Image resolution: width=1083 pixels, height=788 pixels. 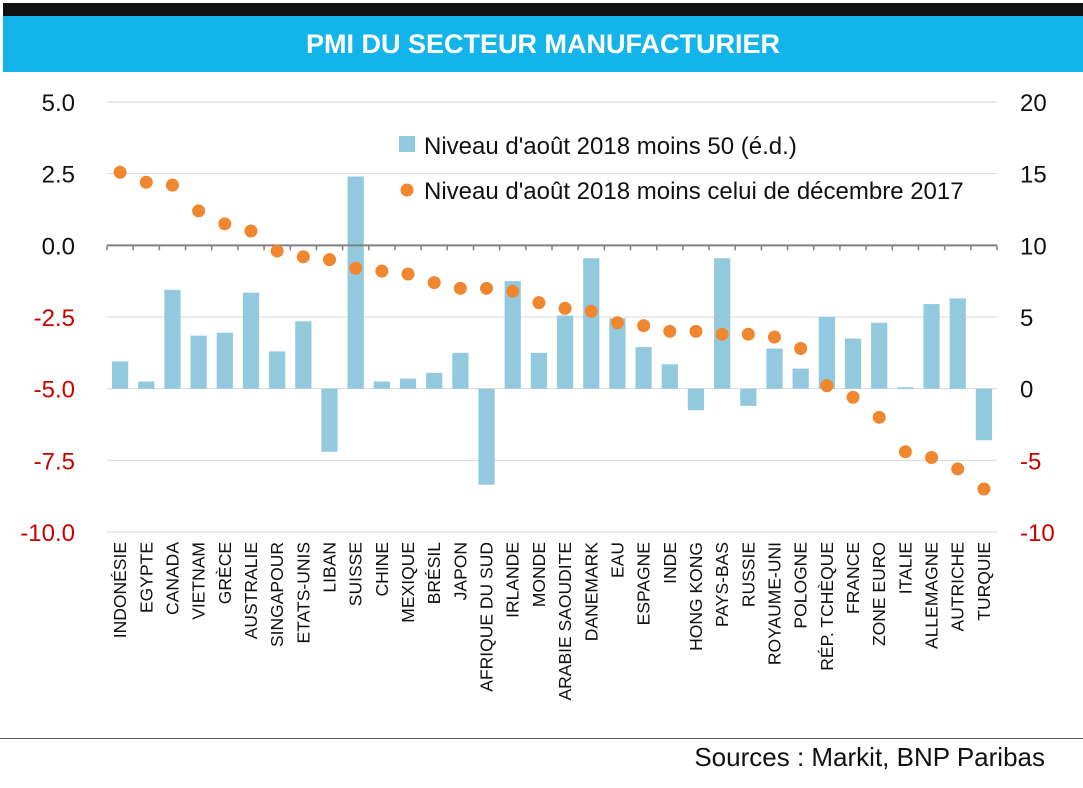 I want to click on category-label: VIETNAM, so click(x=199, y=581).